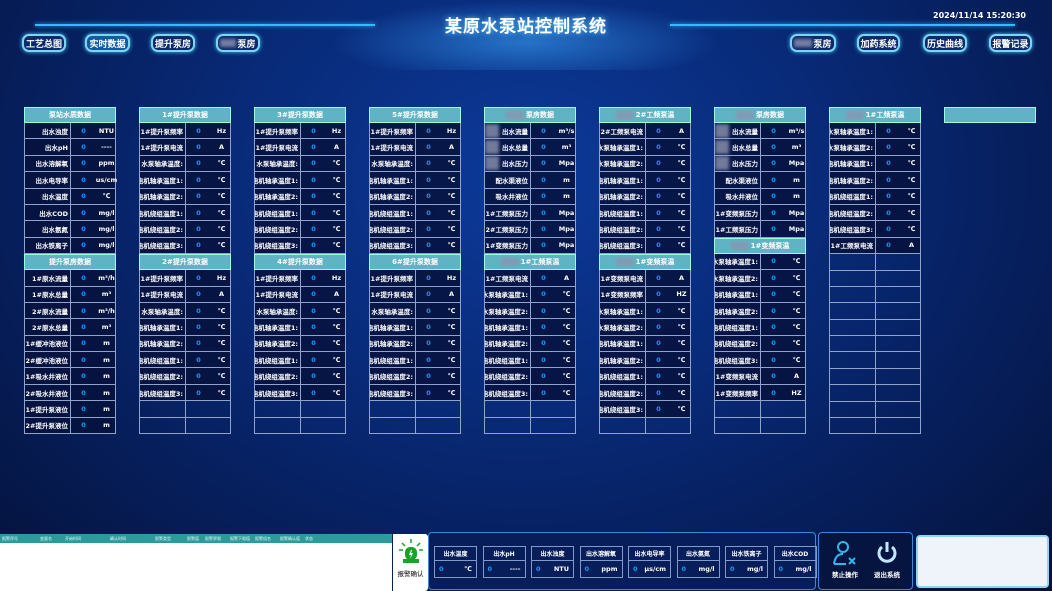 This screenshot has width=1052, height=591. I want to click on row-label-text: 出水压力, so click(745, 164).